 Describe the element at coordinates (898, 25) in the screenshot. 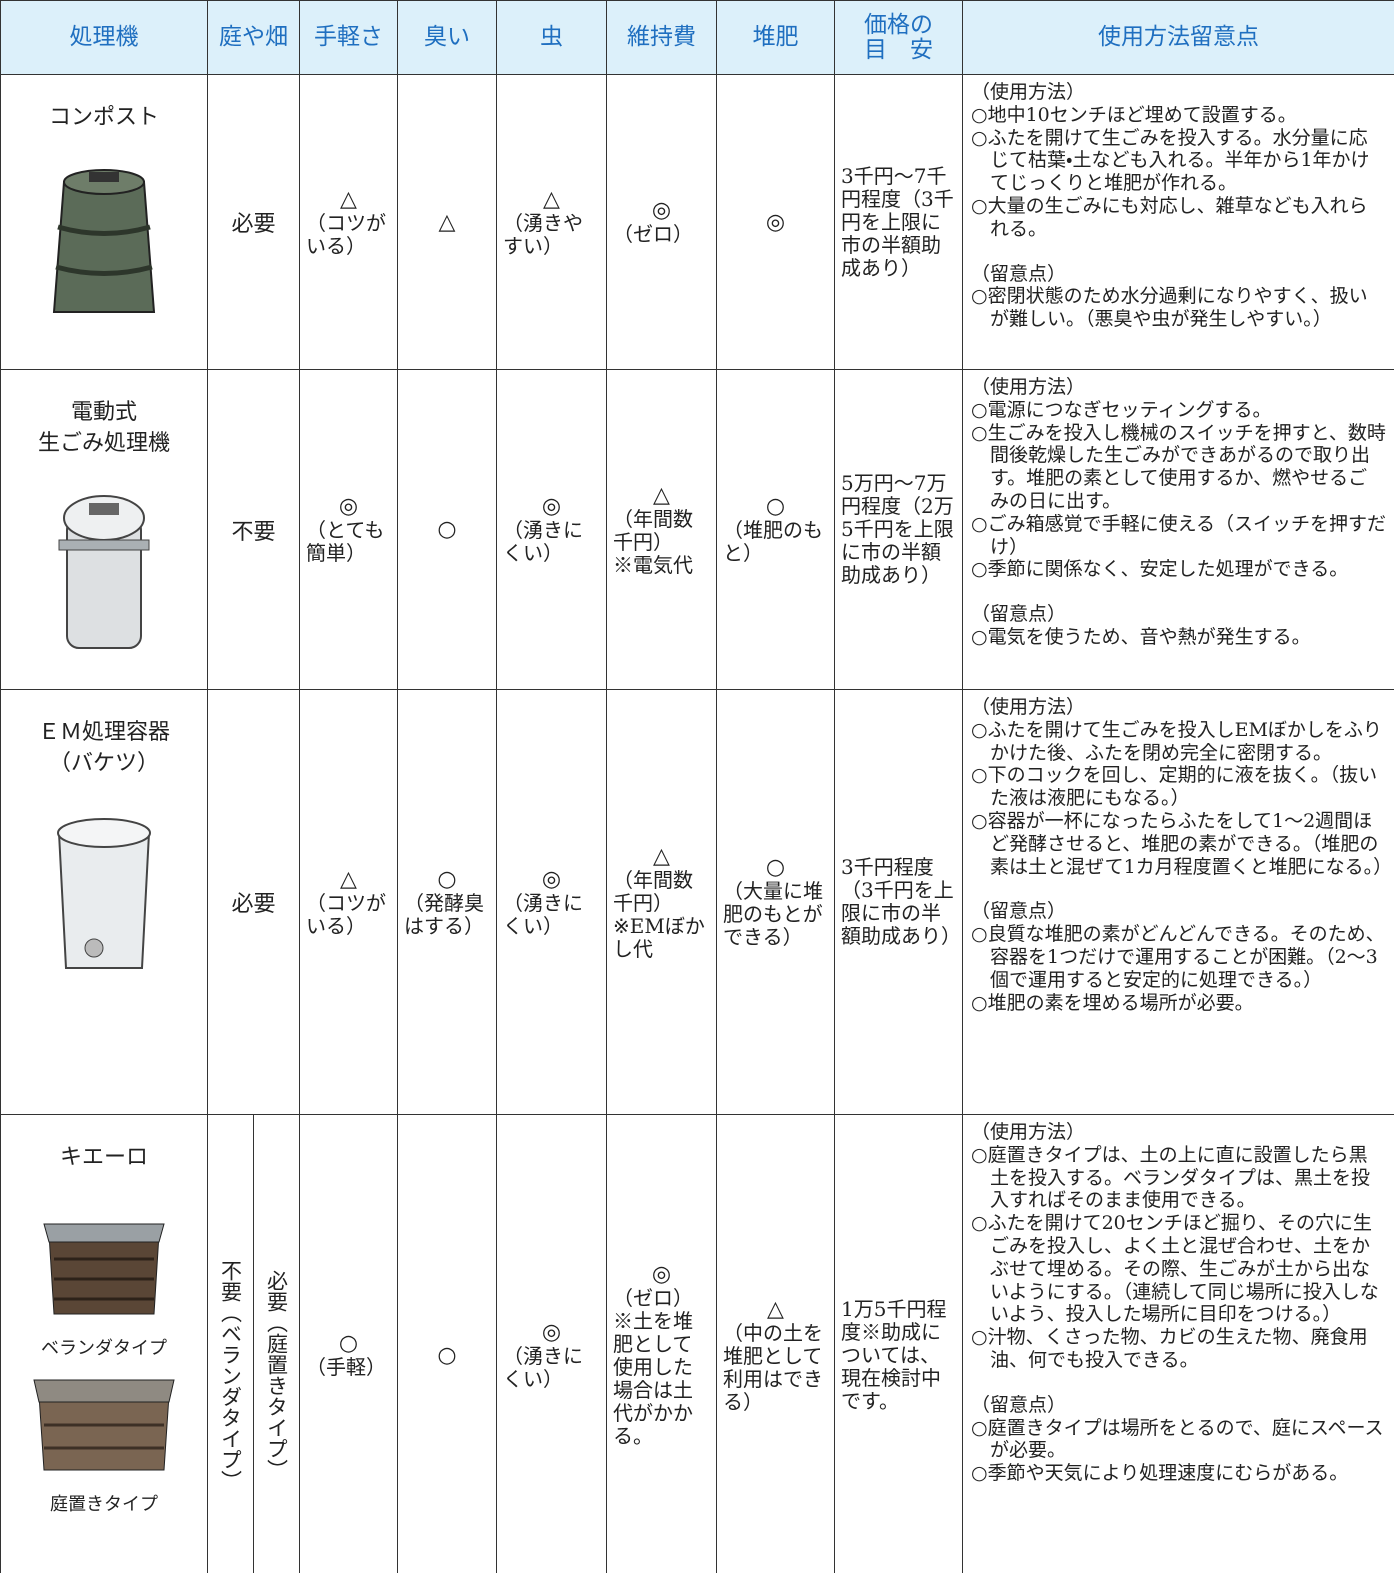

I see `header-line: 価格の` at that location.